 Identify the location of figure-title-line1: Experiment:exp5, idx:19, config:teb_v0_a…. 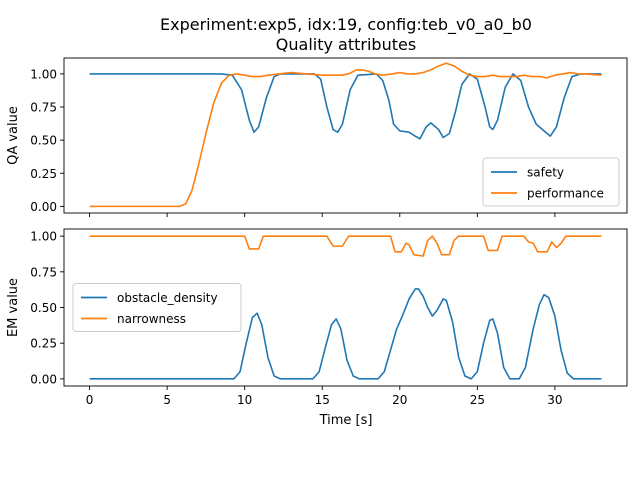
(346, 25).